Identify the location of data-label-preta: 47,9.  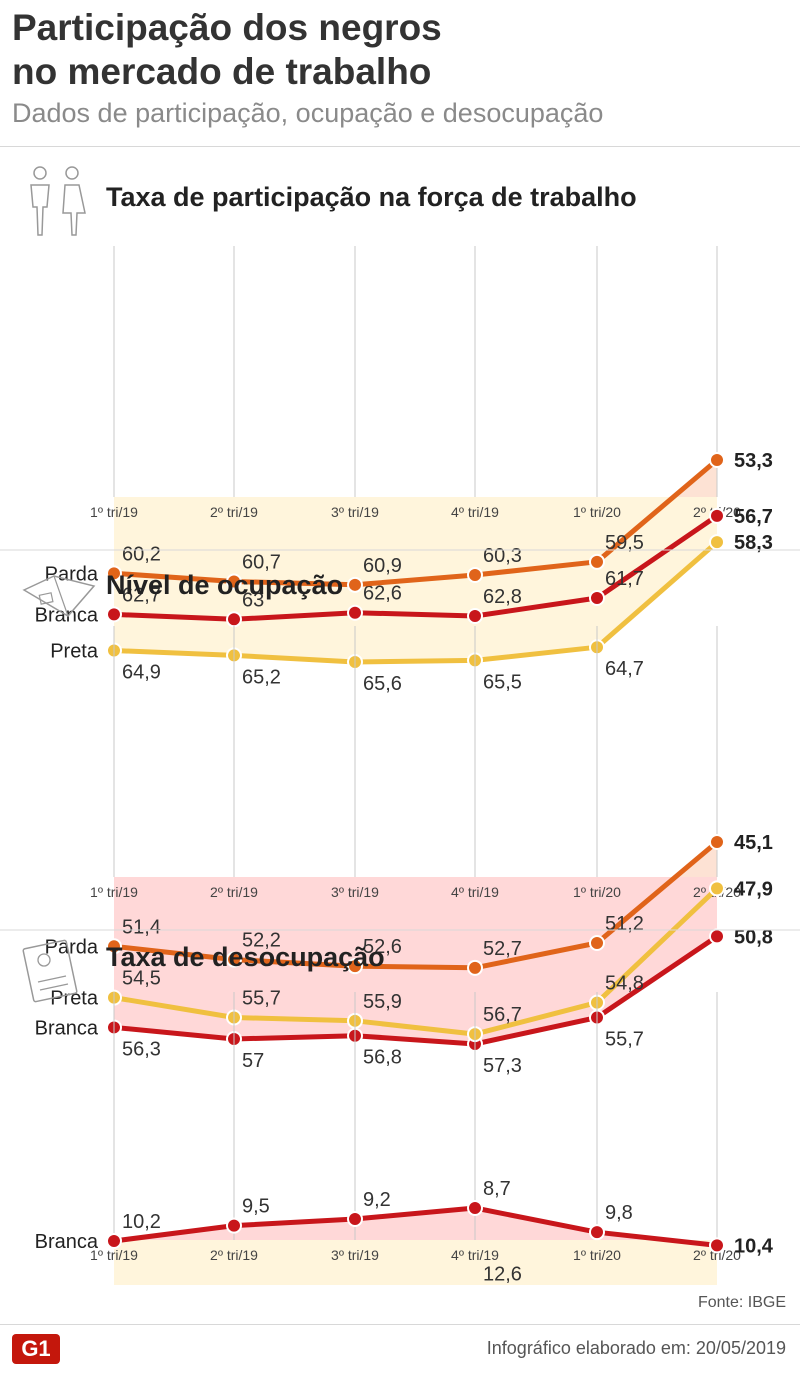
(753, 889).